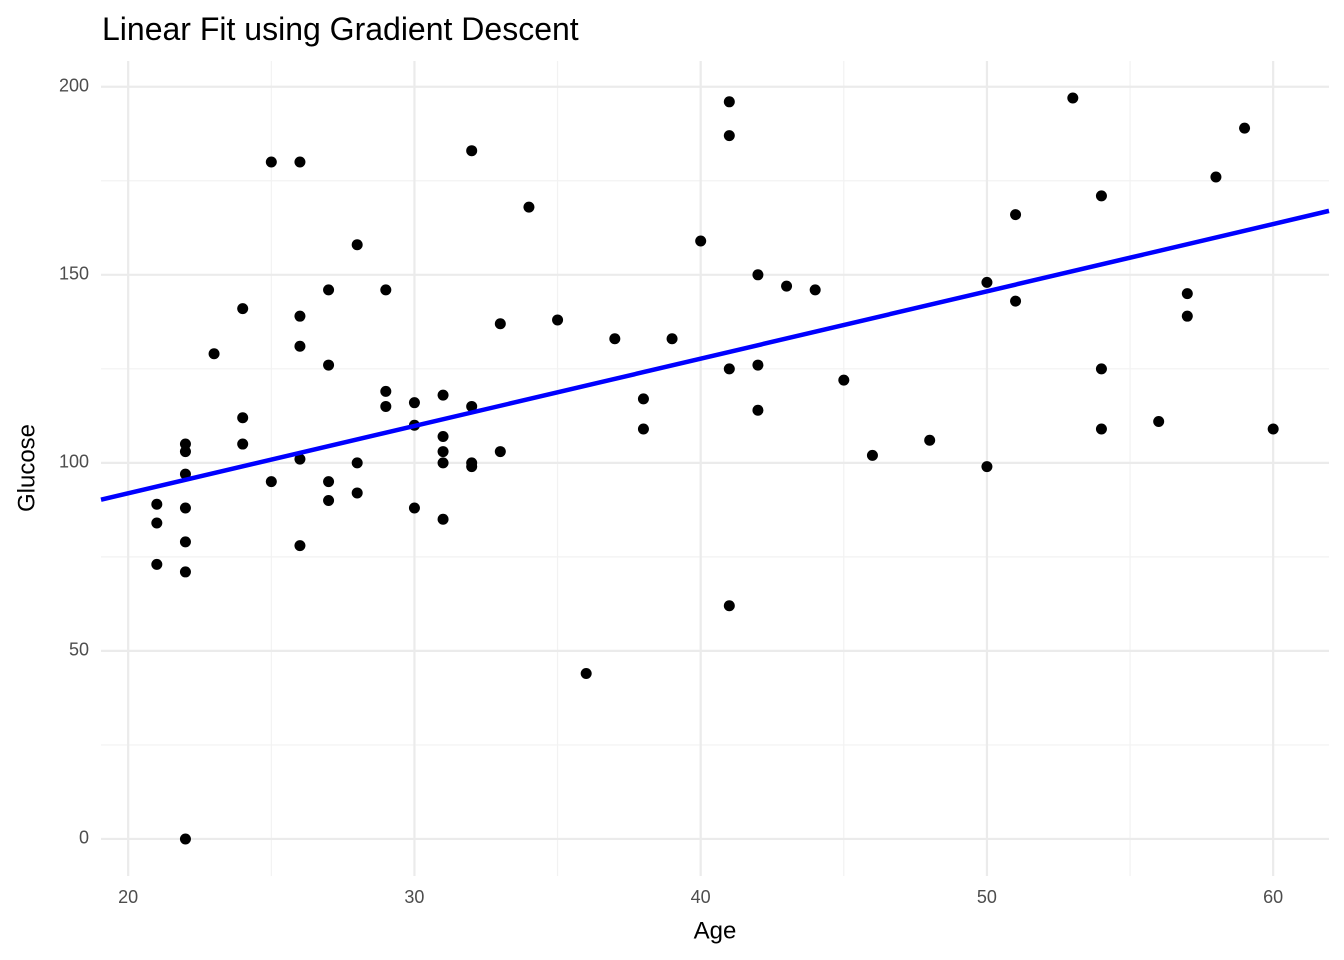 This screenshot has height=960, width=1344. What do you see at coordinates (79, 650) in the screenshot?
I see `y-tick-label: 50` at bounding box center [79, 650].